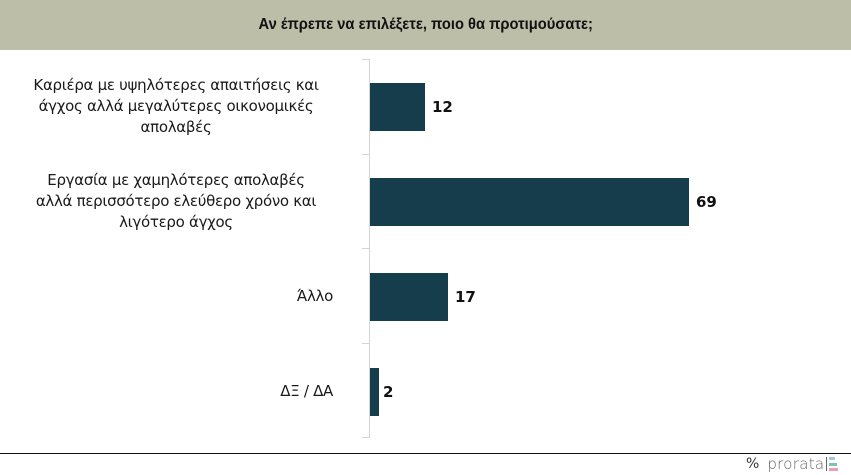 The height and width of the screenshot is (475, 851). Describe the element at coordinates (388, 392) in the screenshot. I see `data-label-4: 2` at that location.